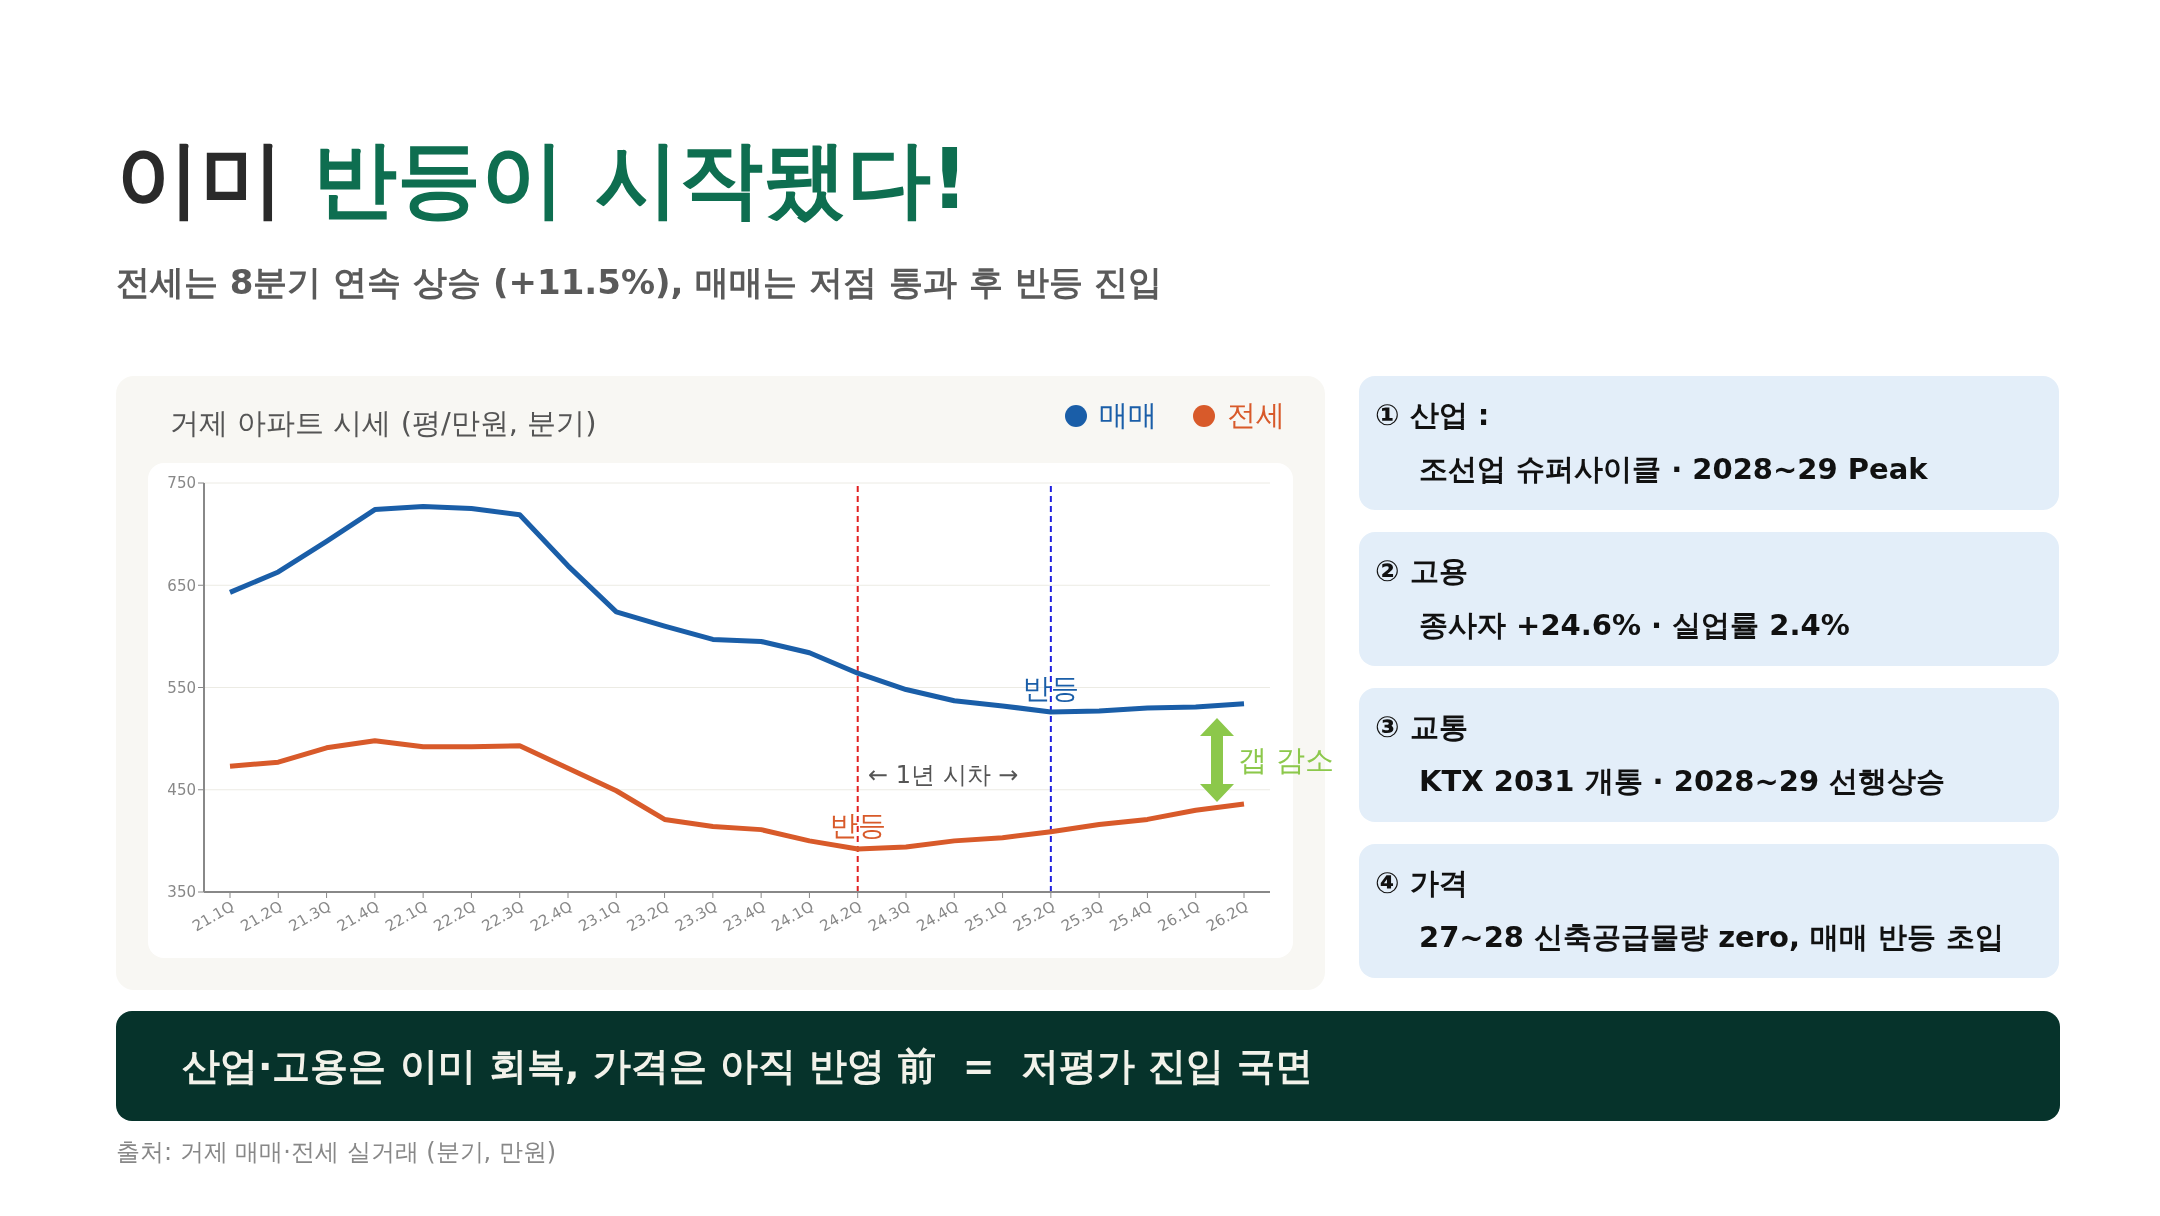  I want to click on text: 종사자 +24.6% · 실업률 2.4%, so click(1634, 625).